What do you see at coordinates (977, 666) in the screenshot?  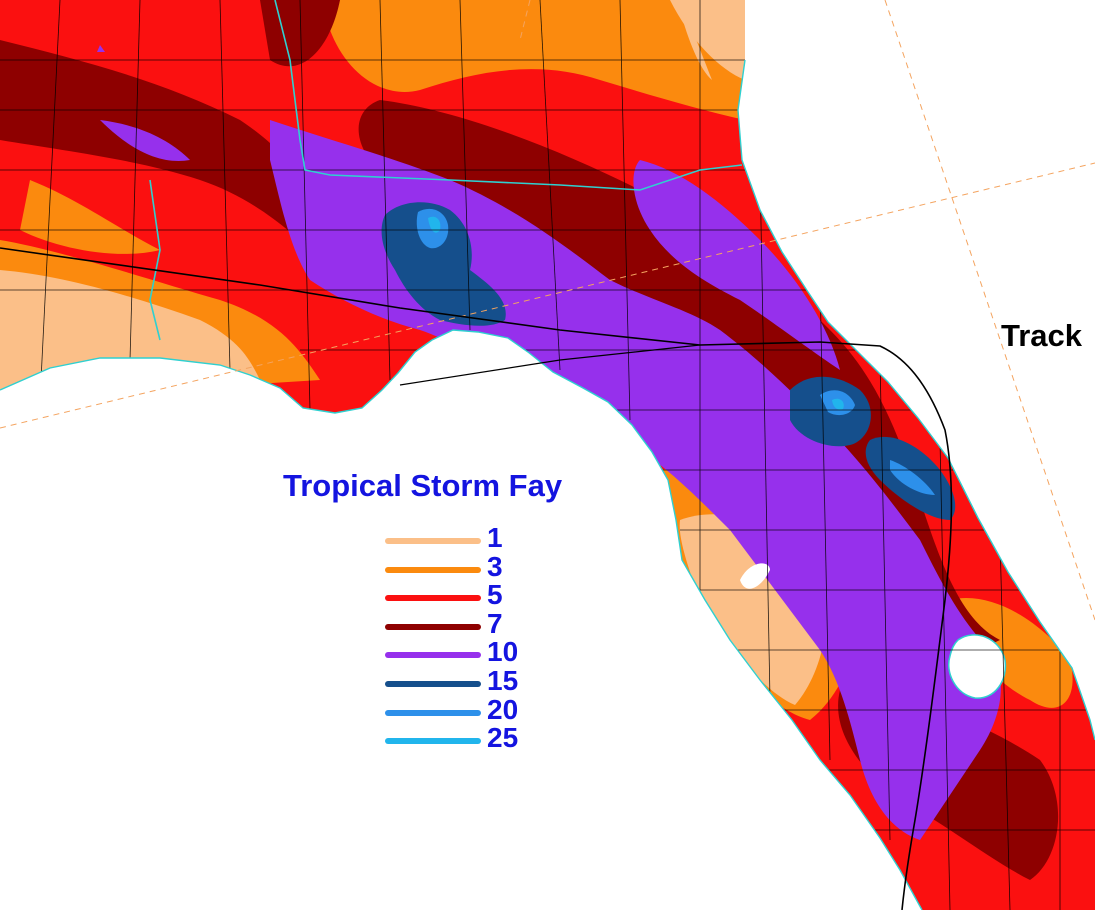 I see `lake-okeechobee` at bounding box center [977, 666].